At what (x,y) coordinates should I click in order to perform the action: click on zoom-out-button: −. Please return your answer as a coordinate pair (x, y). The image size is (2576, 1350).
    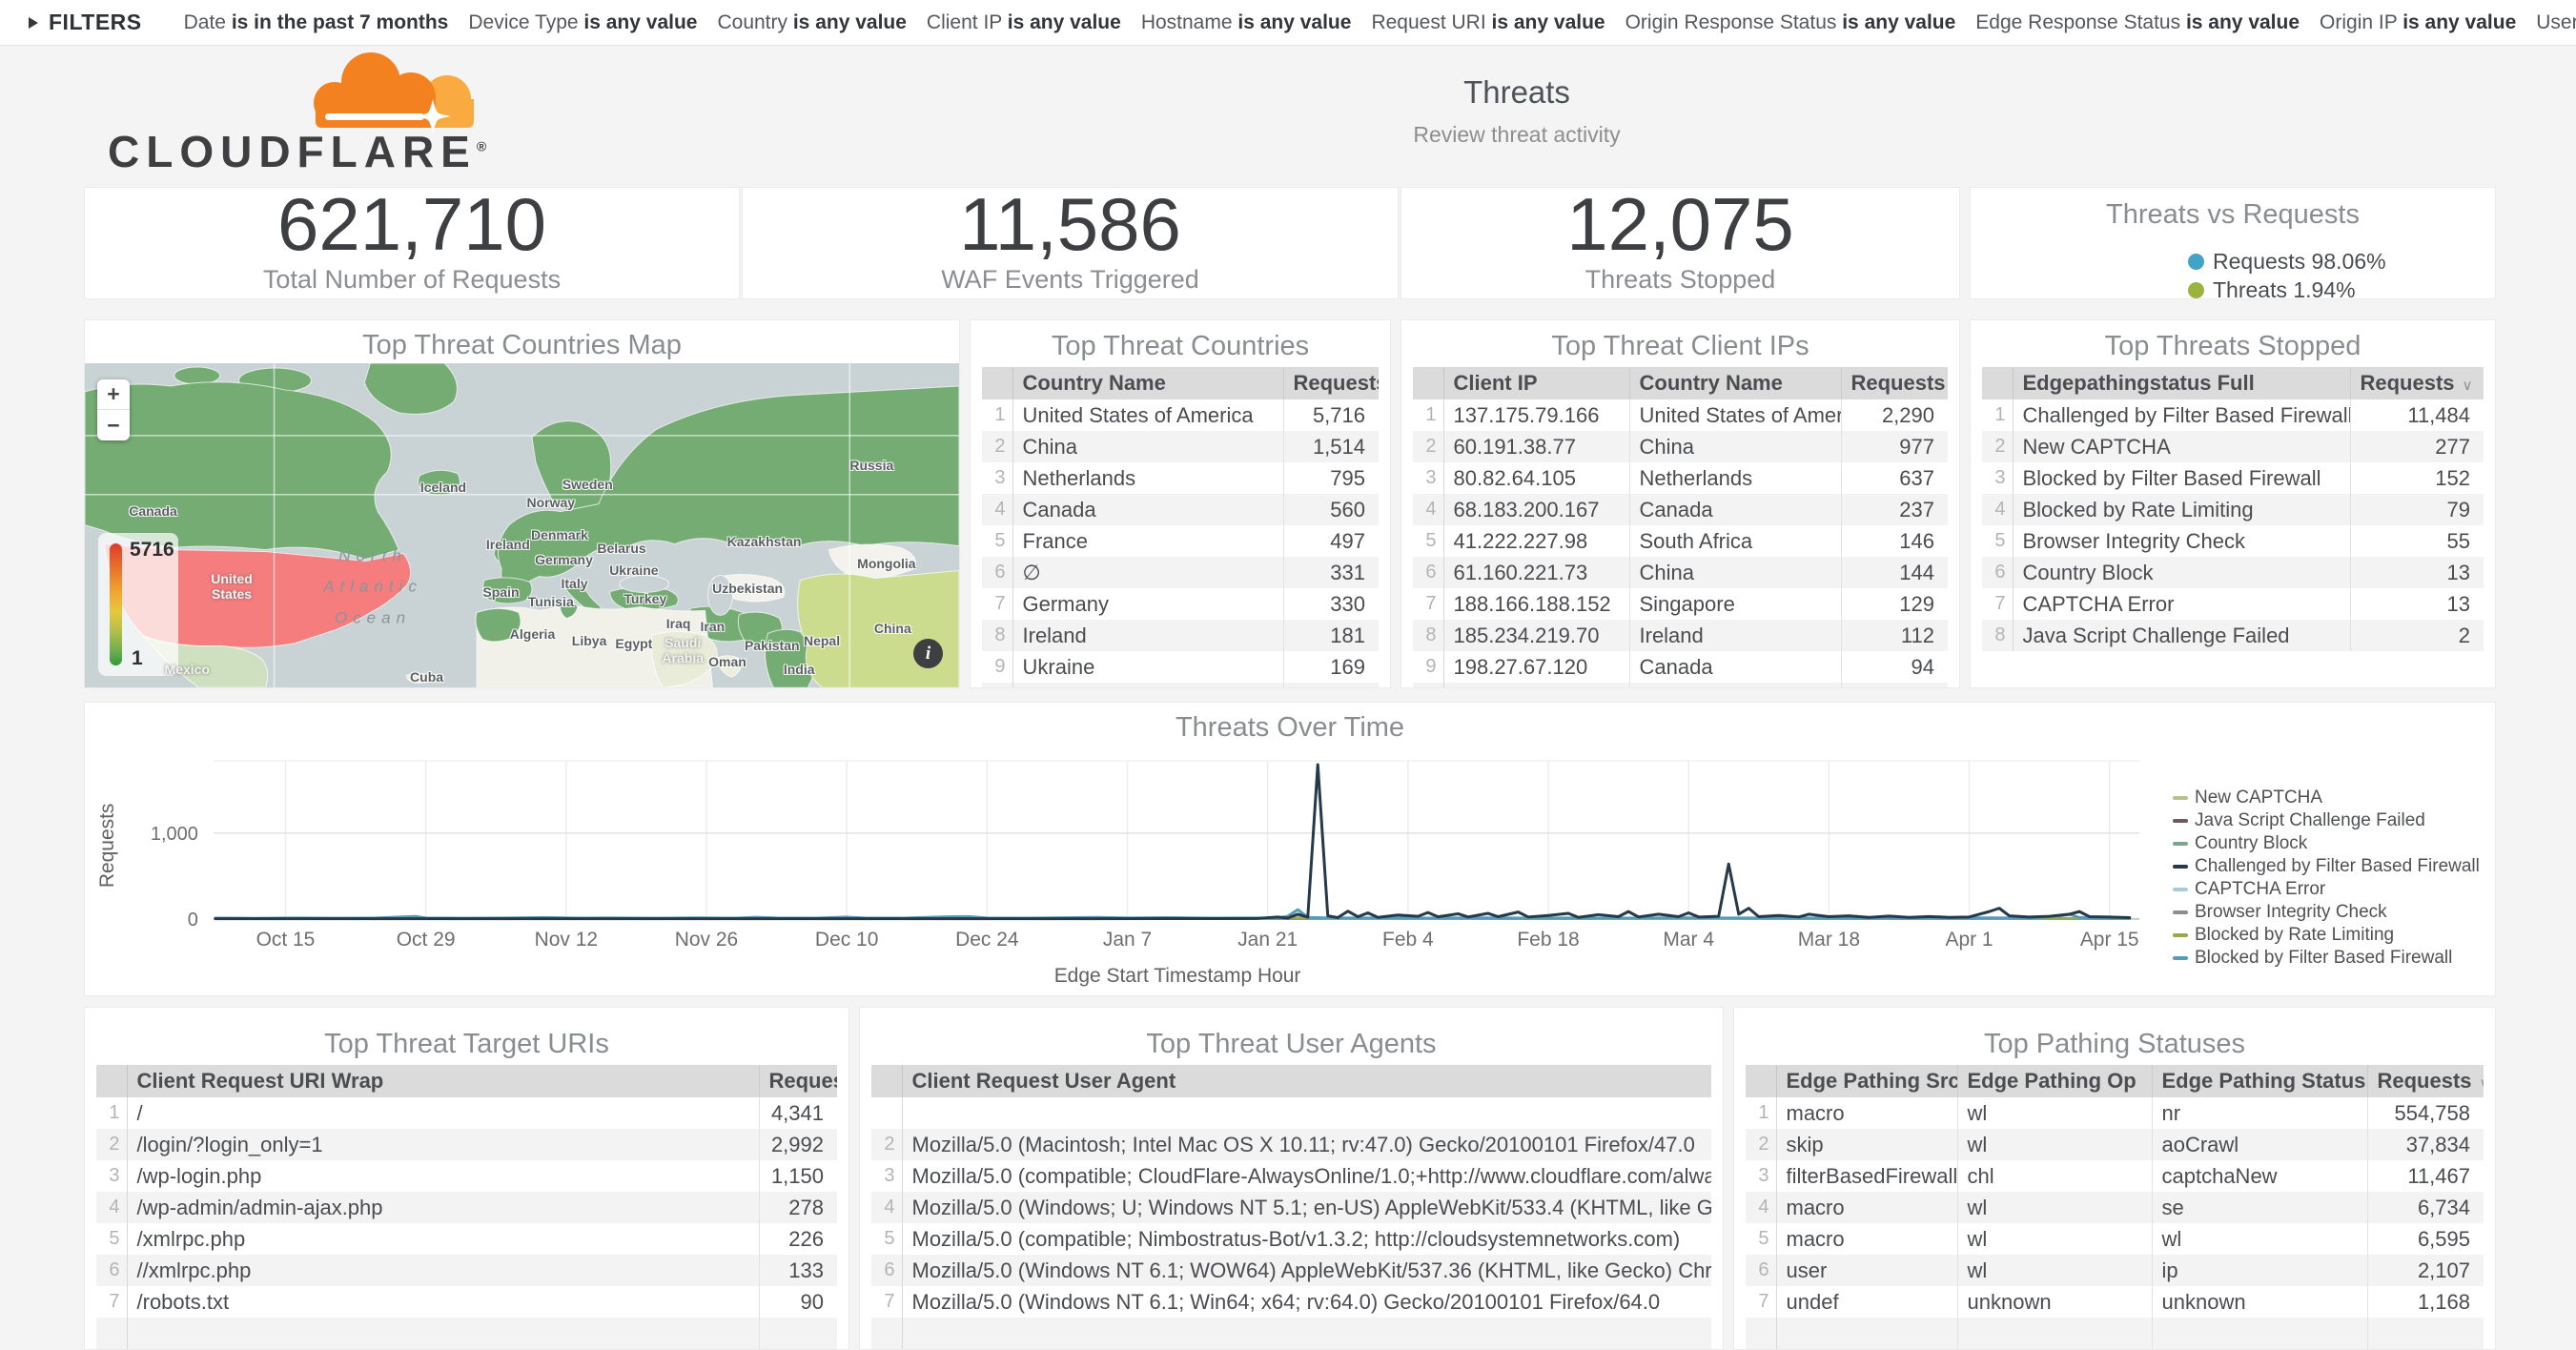
    Looking at the image, I should click on (114, 425).